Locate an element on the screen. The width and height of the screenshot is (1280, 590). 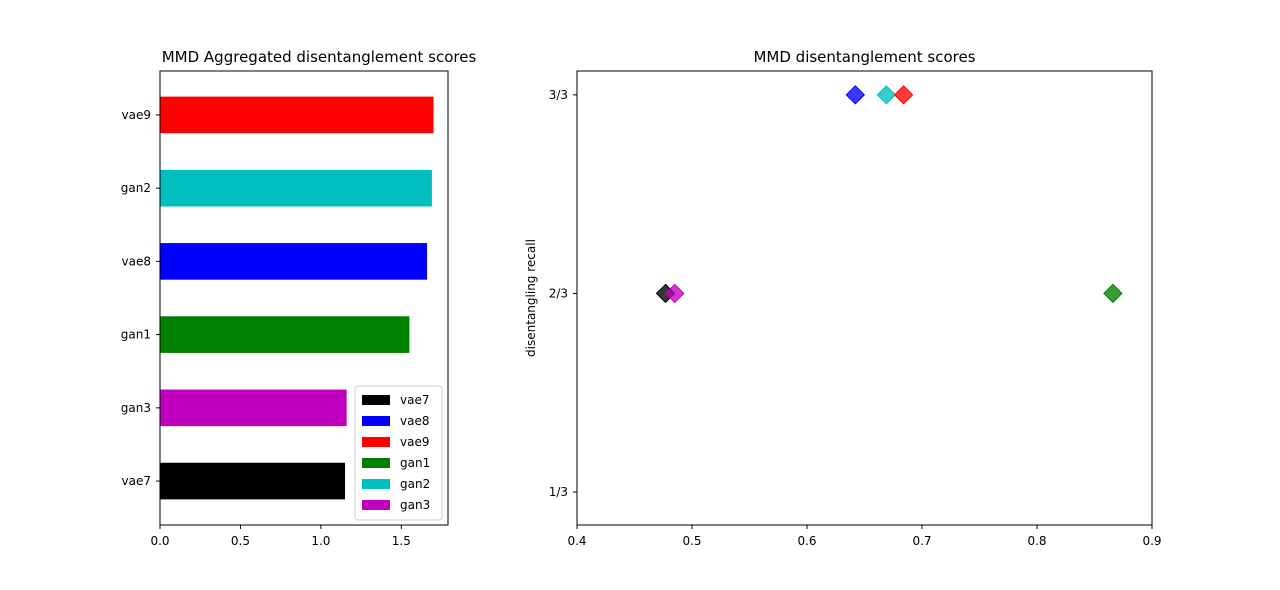
scatter-y-tick-label: 3/3 is located at coordinates (558, 95).